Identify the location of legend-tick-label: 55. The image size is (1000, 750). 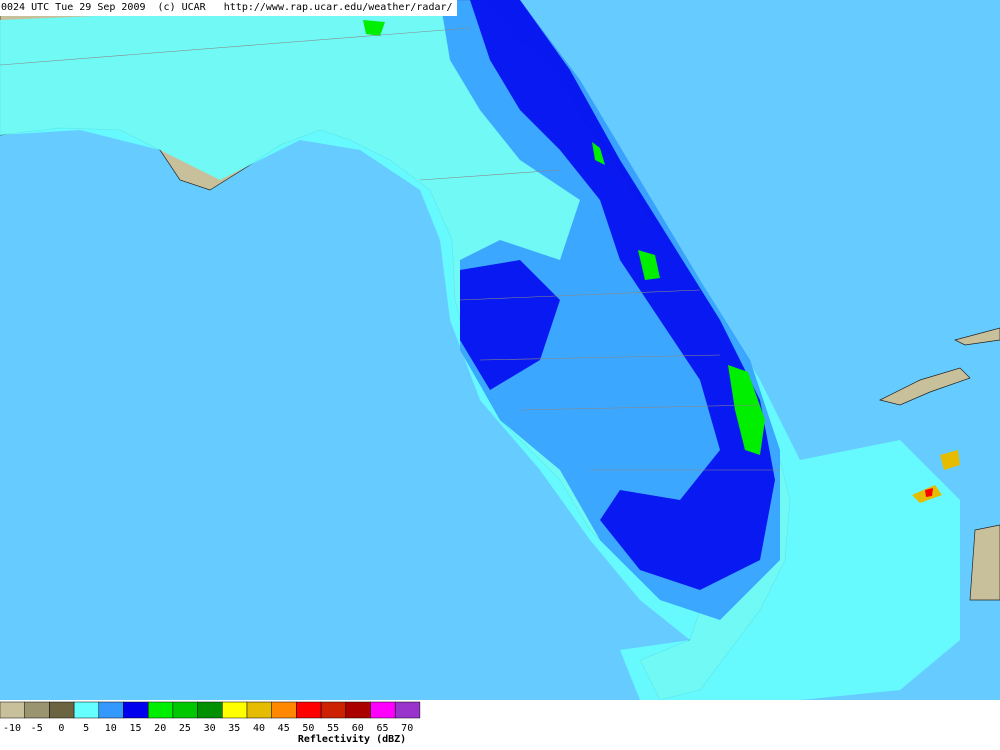
(333, 728).